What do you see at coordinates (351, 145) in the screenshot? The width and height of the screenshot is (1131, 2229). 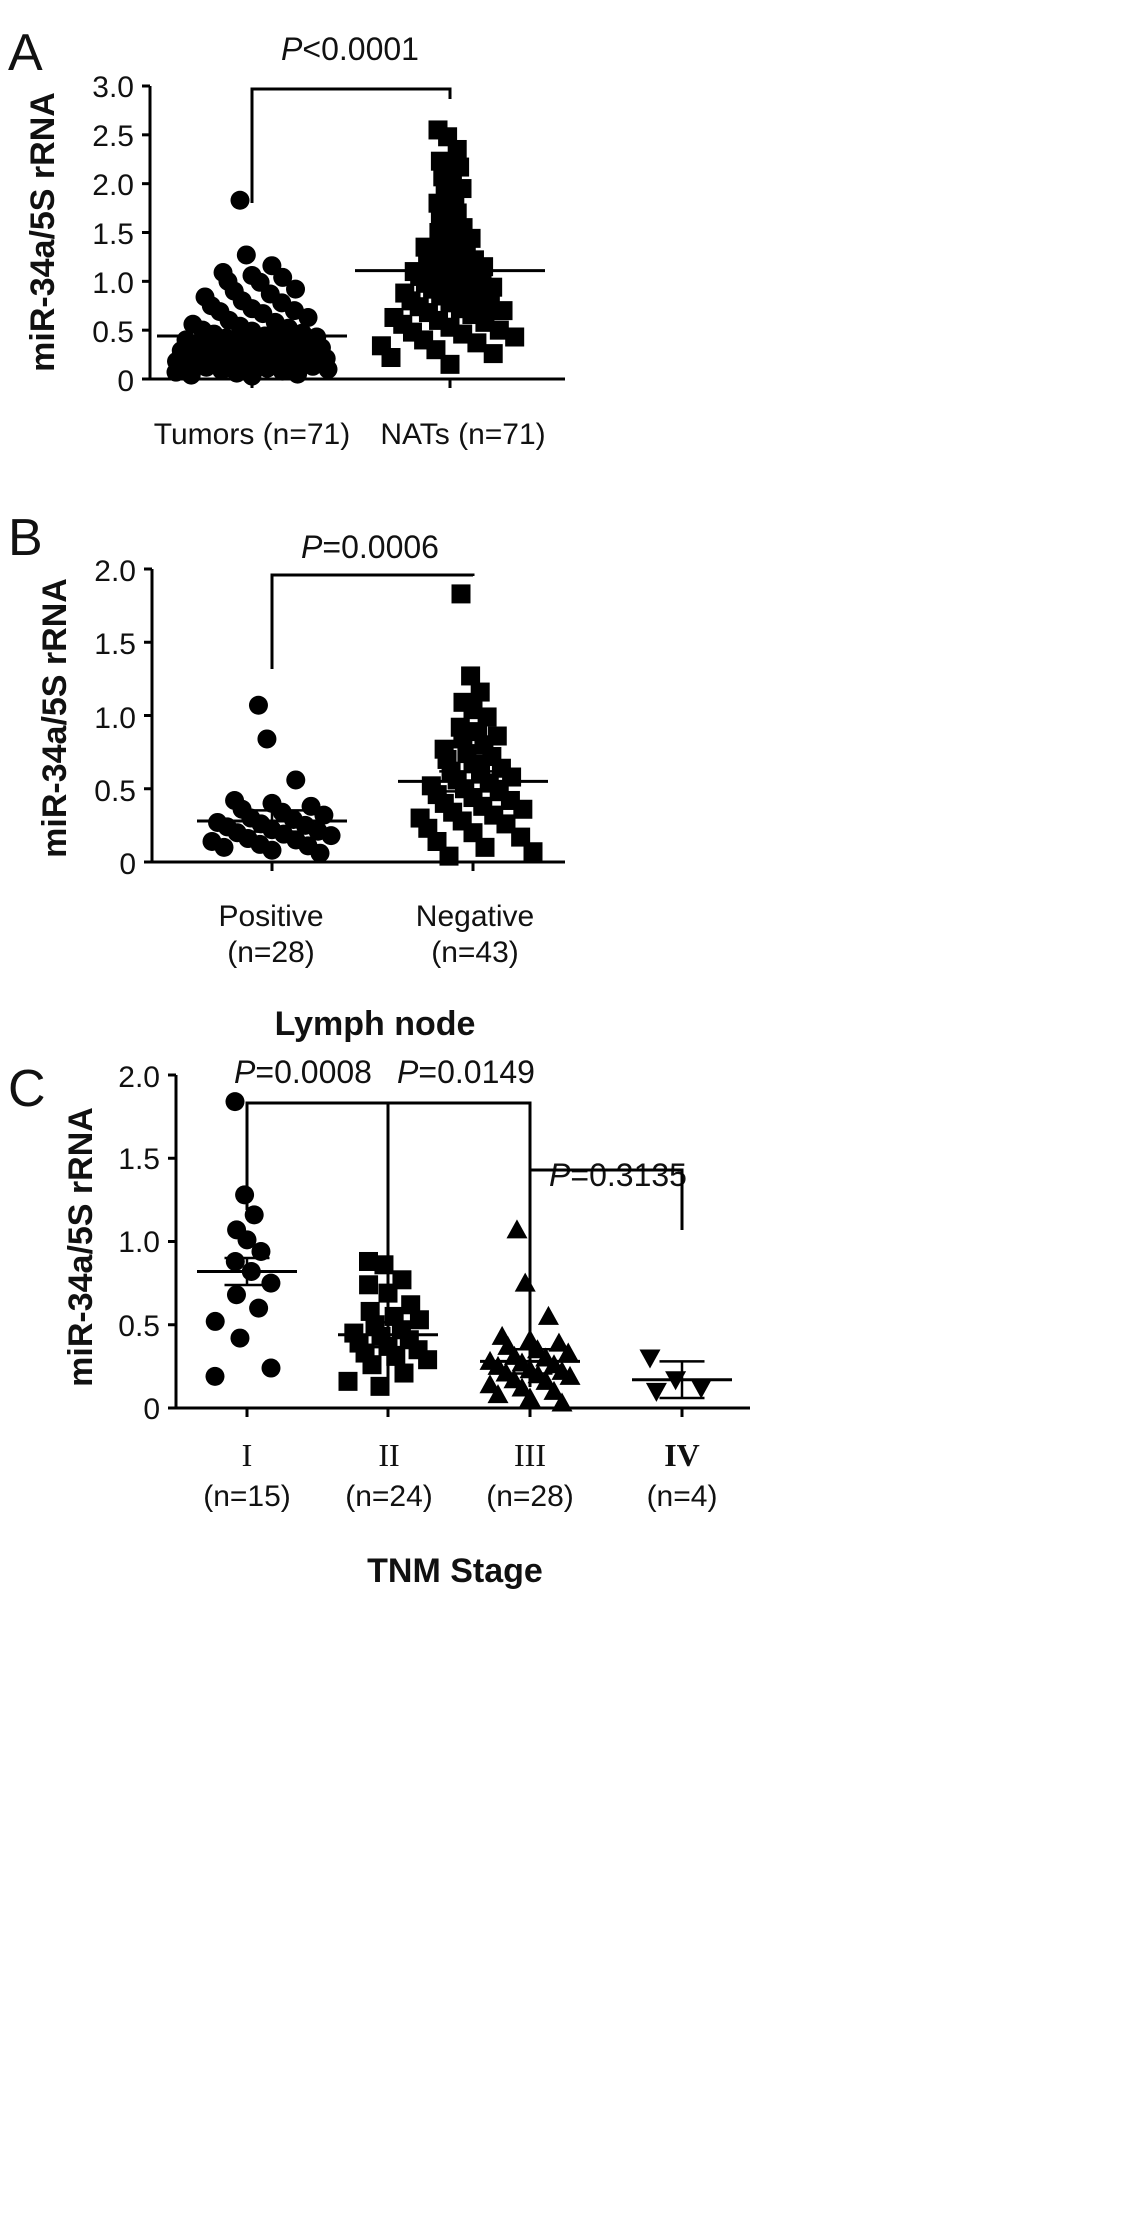 I see `panel-a-significance-bracket` at bounding box center [351, 145].